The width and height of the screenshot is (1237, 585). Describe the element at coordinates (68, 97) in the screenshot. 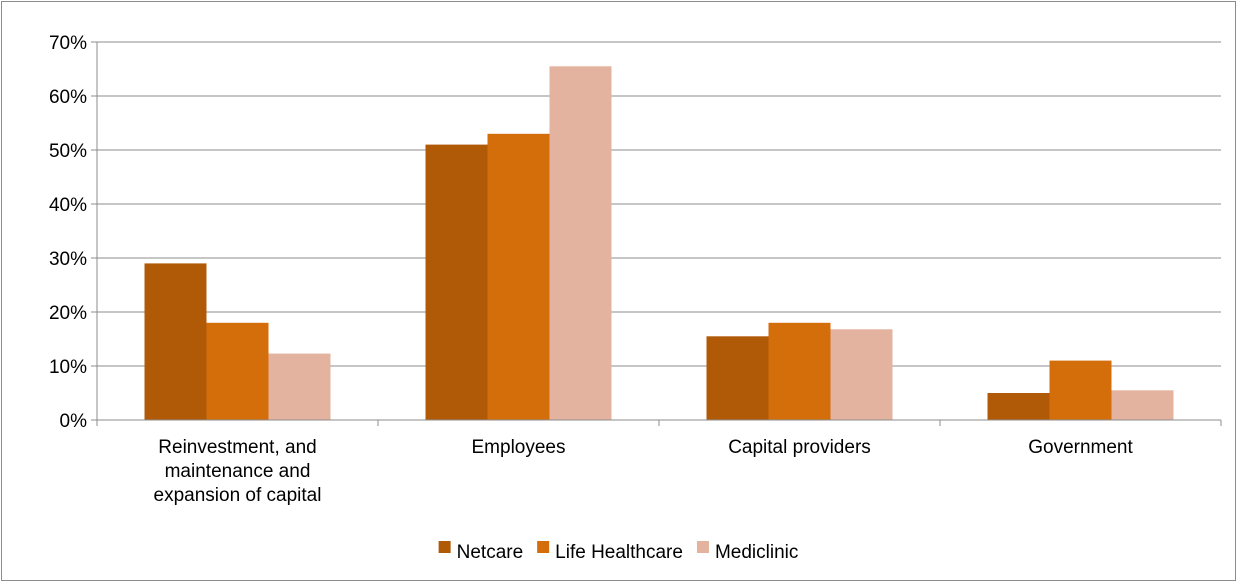

I see `y-tick-label: 60%` at that location.